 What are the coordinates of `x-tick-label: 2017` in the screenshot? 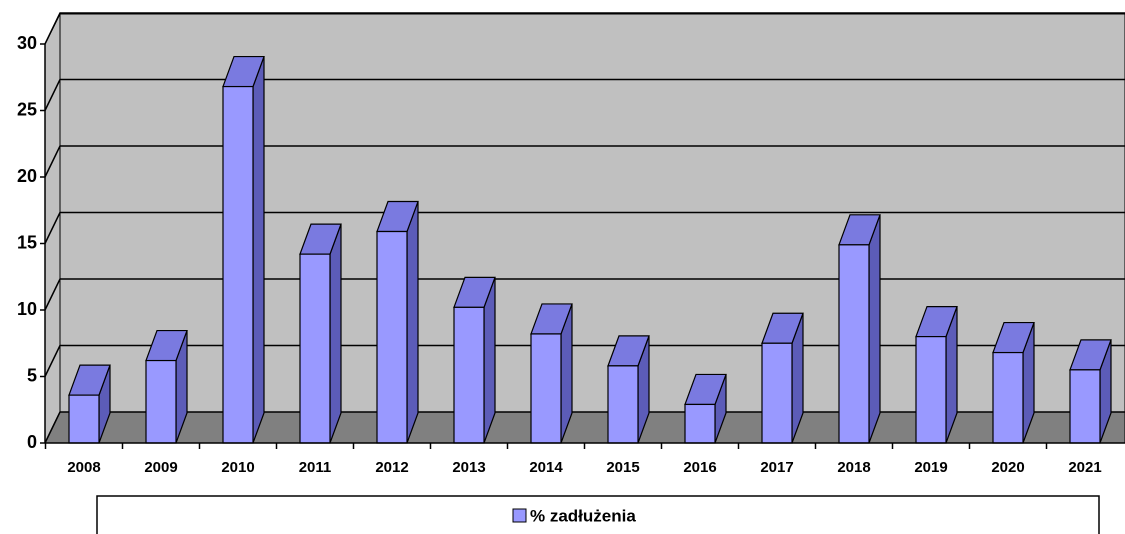 It's located at (776, 467).